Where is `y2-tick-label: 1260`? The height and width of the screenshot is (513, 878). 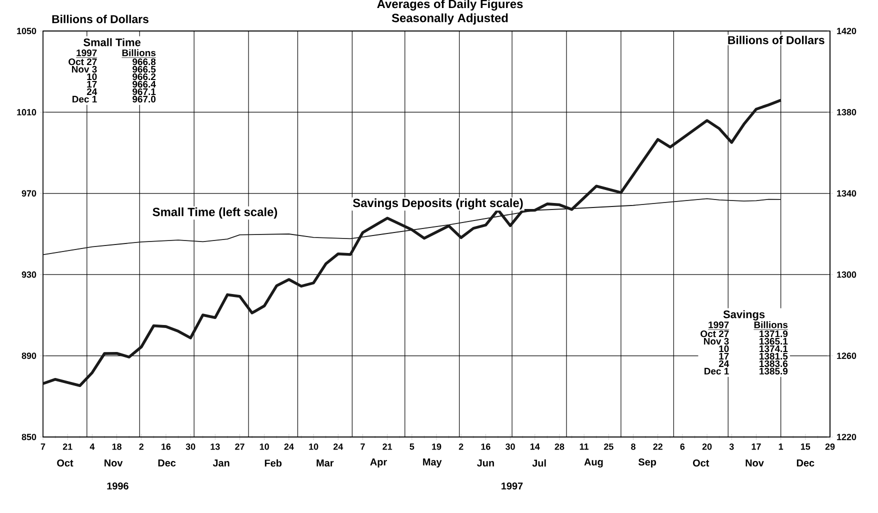 y2-tick-label: 1260 is located at coordinates (846, 355).